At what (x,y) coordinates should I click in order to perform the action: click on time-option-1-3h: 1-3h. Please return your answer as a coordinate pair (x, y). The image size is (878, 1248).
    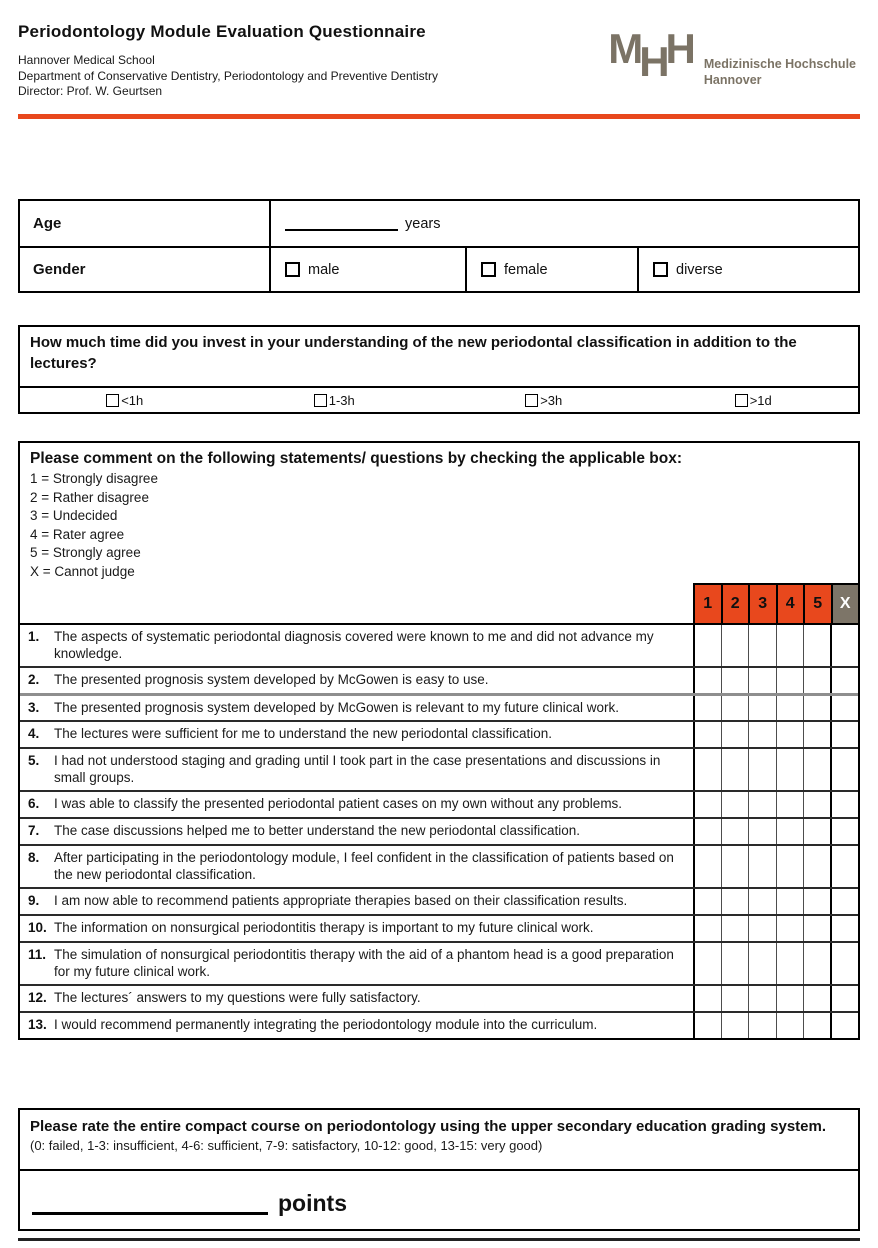
    Looking at the image, I should click on (335, 400).